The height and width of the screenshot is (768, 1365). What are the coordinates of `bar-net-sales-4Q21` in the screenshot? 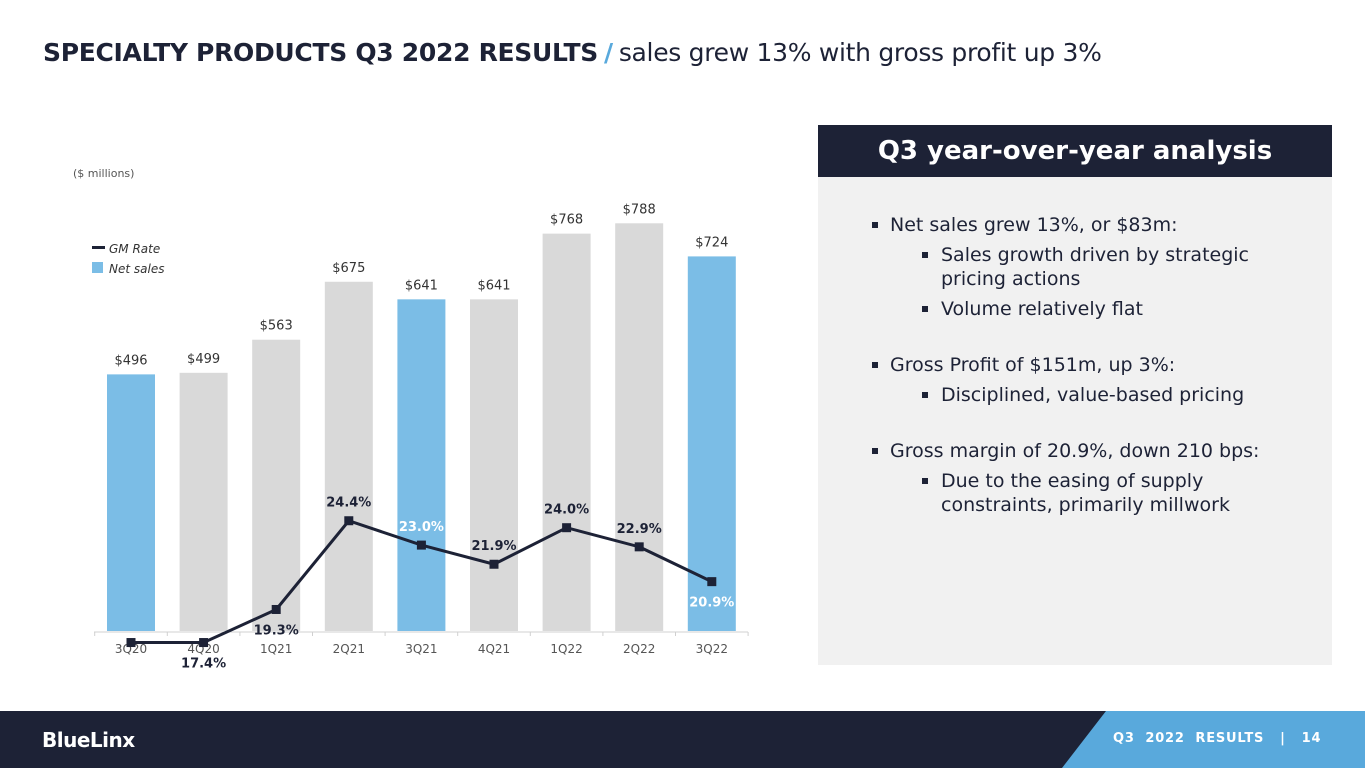 It's located at (494, 465).